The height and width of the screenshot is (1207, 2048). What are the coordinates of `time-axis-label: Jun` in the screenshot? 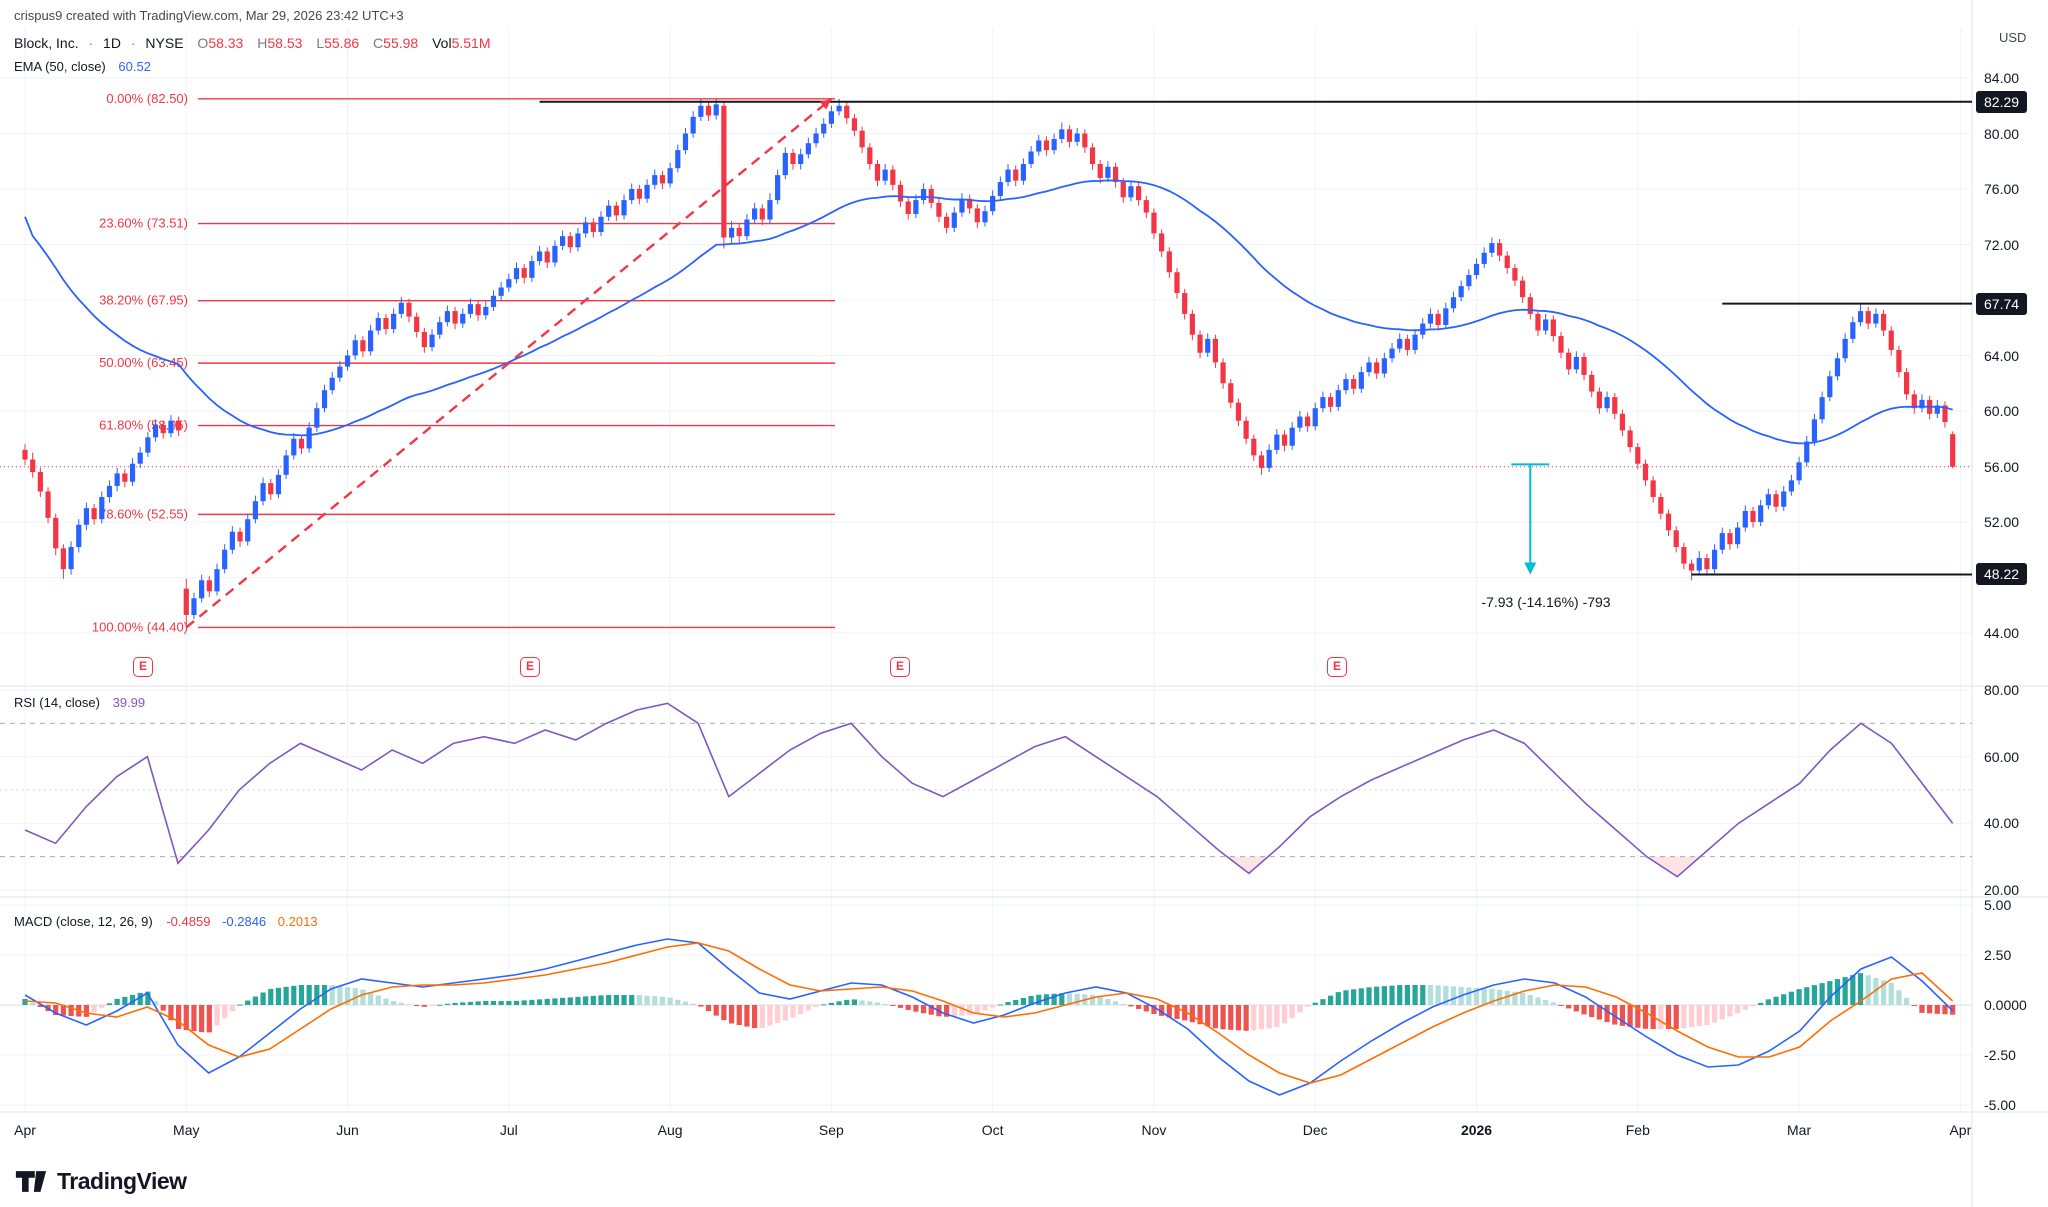 It's located at (347, 1130).